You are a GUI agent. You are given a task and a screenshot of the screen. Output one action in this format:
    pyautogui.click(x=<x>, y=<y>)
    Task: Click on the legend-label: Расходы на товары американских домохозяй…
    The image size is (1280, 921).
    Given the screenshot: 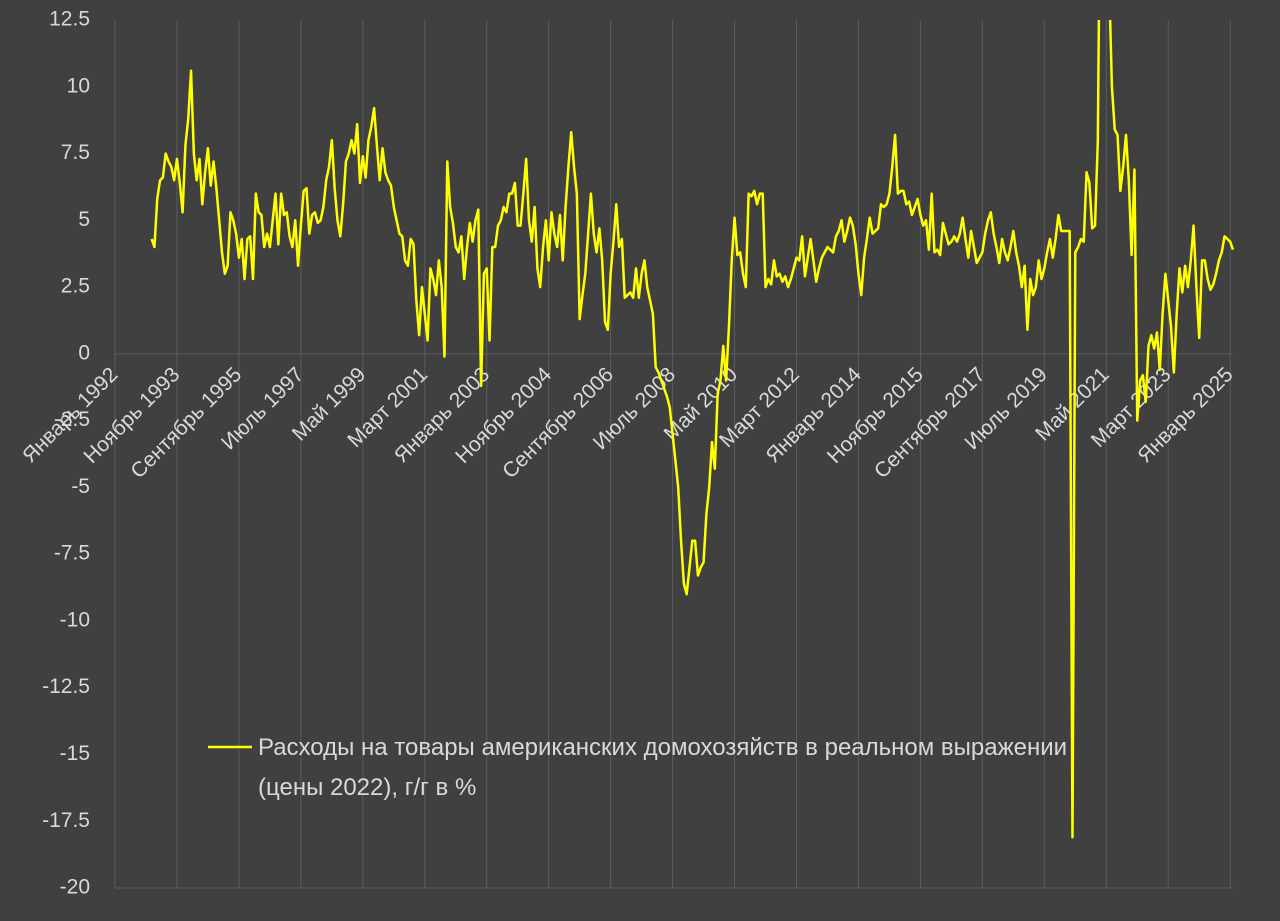 What is the action you would take?
    pyautogui.click(x=663, y=767)
    